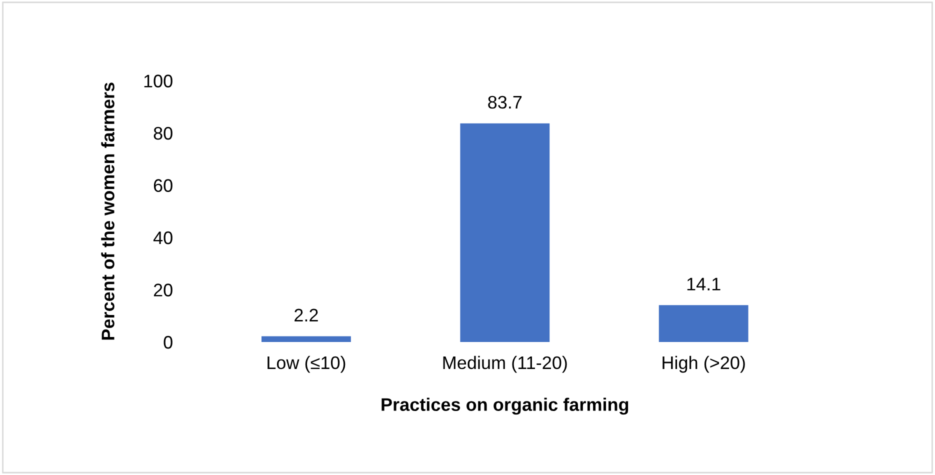 The image size is (935, 475). What do you see at coordinates (703, 364) in the screenshot?
I see `x-tick-label: High (>20)` at bounding box center [703, 364].